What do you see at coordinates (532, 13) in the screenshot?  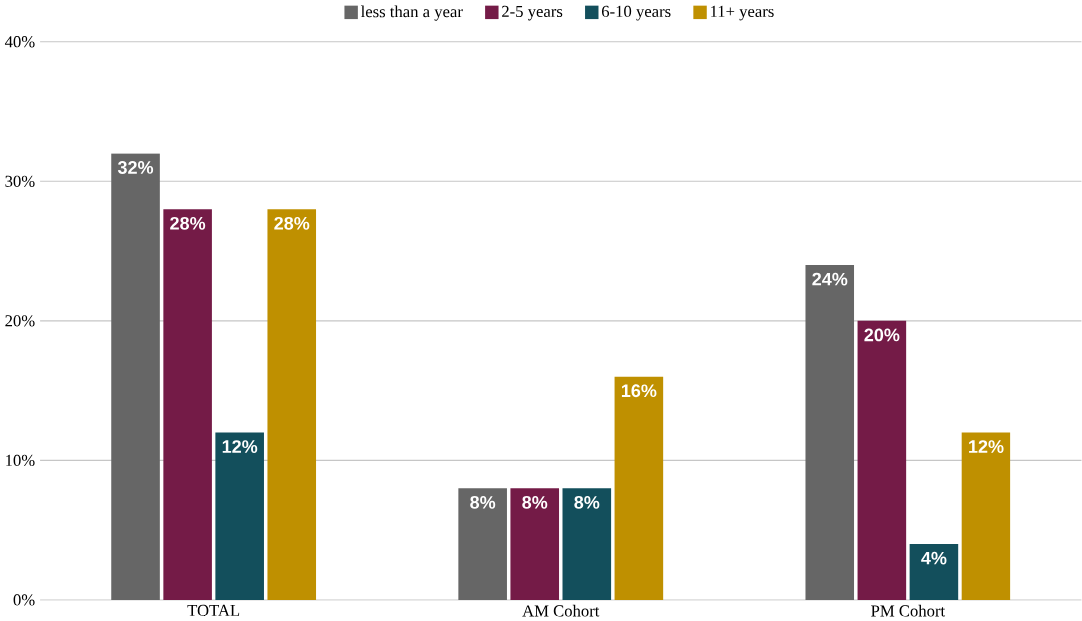 I see `legend-label: 2-5 years` at bounding box center [532, 13].